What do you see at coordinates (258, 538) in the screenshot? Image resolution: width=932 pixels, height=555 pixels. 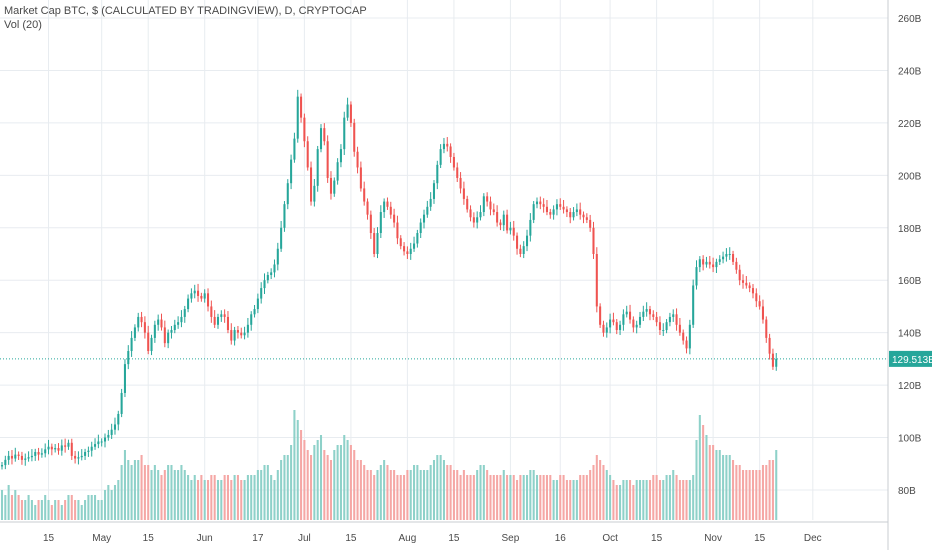 I see `time-tick-label: 17` at bounding box center [258, 538].